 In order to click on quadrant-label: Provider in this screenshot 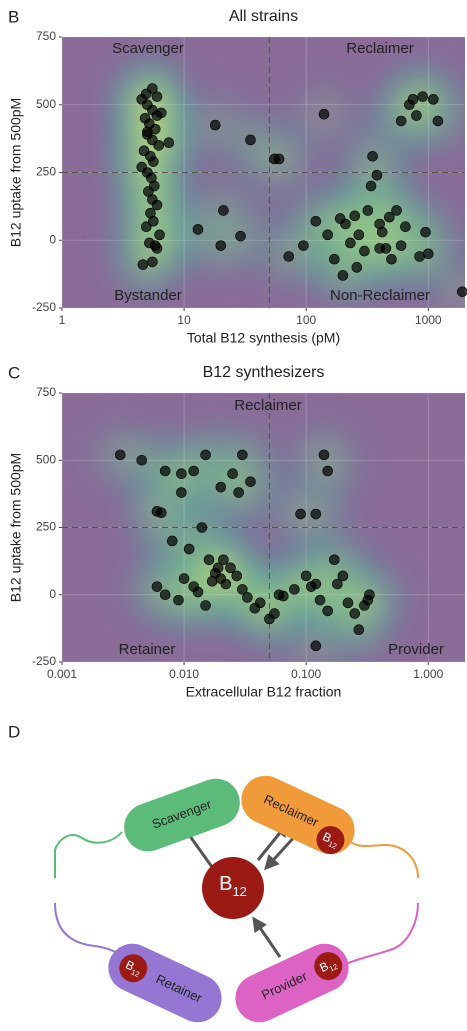, I will do `click(416, 649)`.